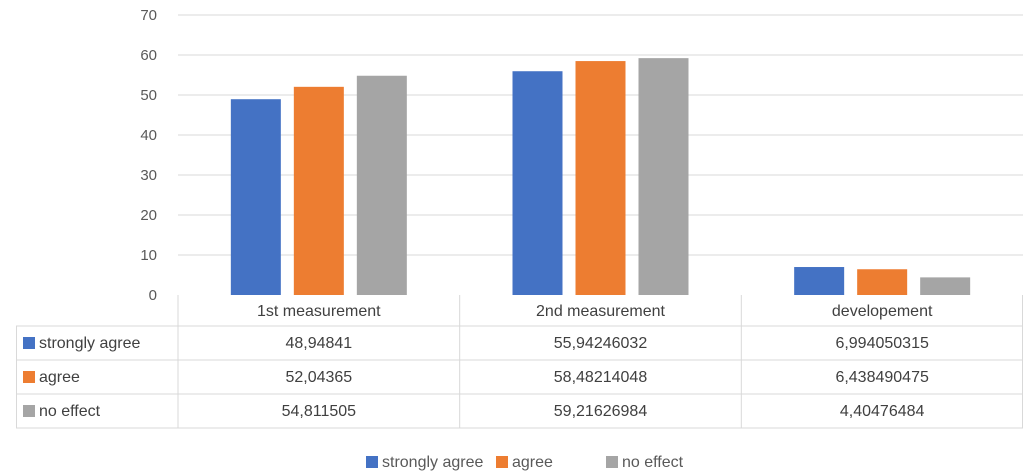 The height and width of the screenshot is (474, 1023). I want to click on category-label: 1st measurement, so click(319, 311).